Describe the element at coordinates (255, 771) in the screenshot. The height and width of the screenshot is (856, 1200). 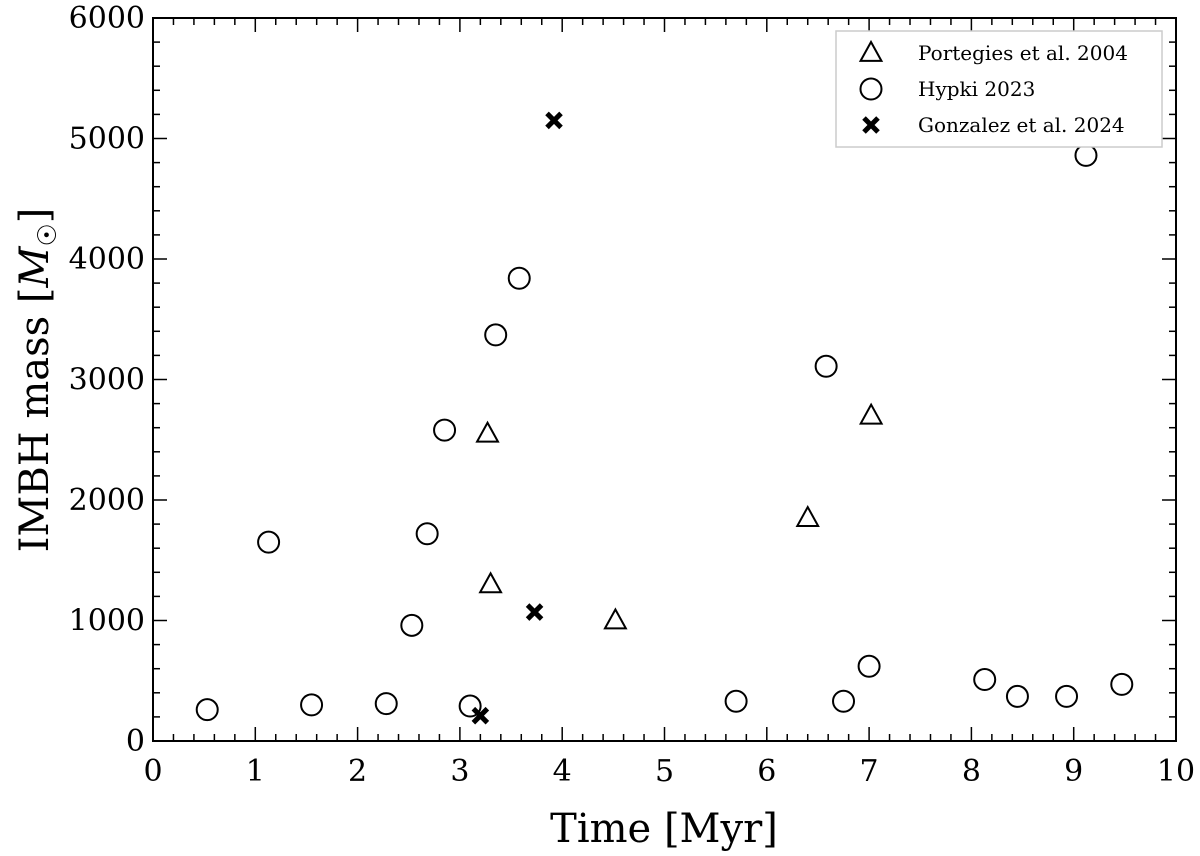
I see `x-tick-label: 1` at that location.